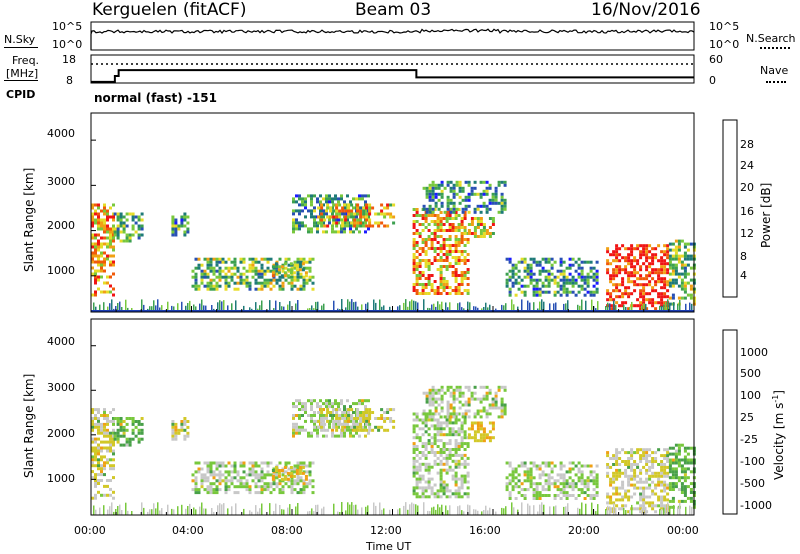 The image size is (800, 554). Describe the element at coordinates (168, 509) in the screenshot. I see `velocity-ground-scatter` at that location.